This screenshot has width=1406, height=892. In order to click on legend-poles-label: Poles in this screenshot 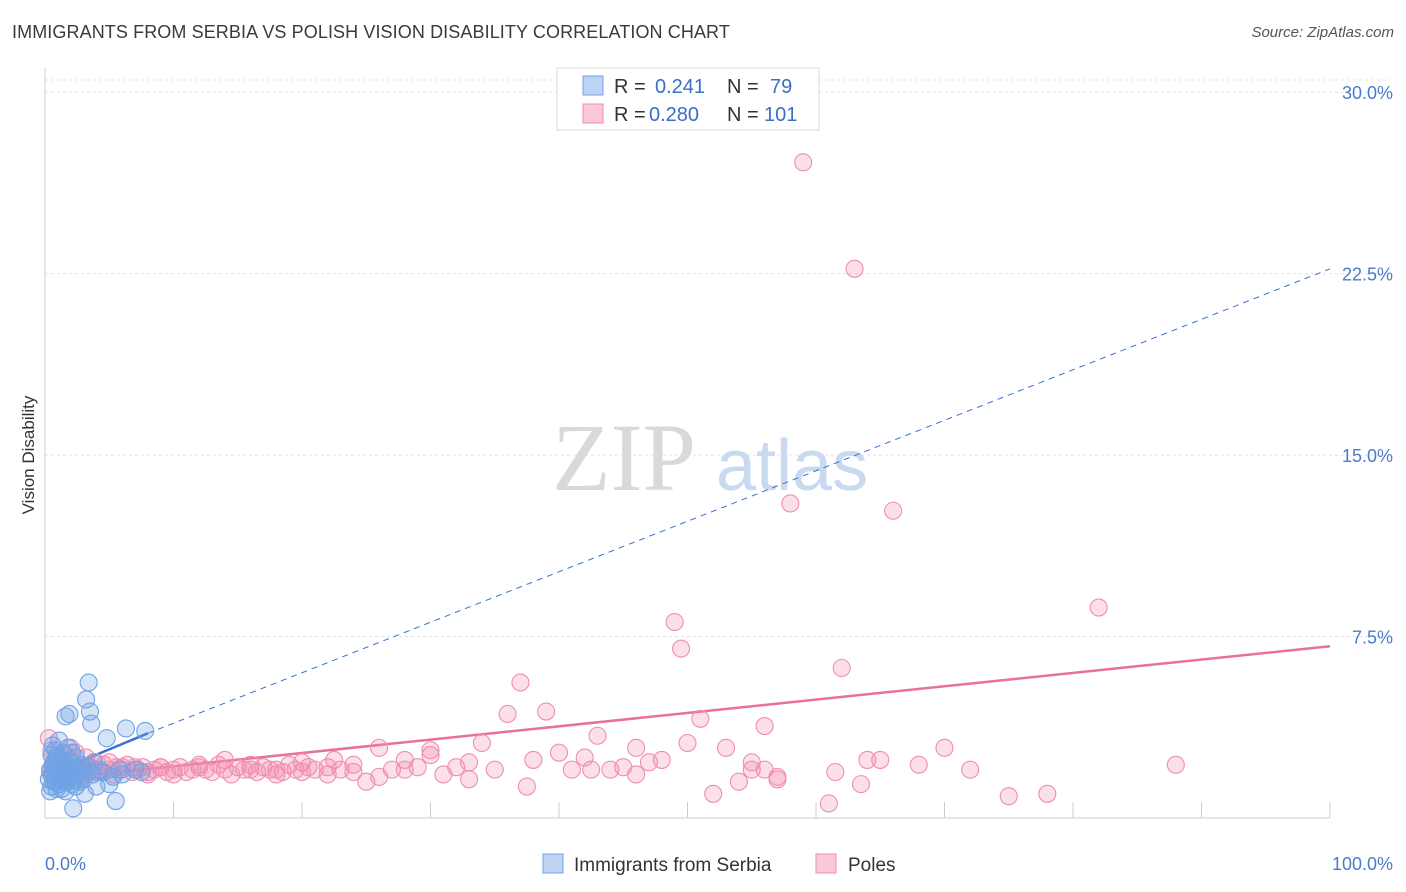, I will do `click(872, 865)`.